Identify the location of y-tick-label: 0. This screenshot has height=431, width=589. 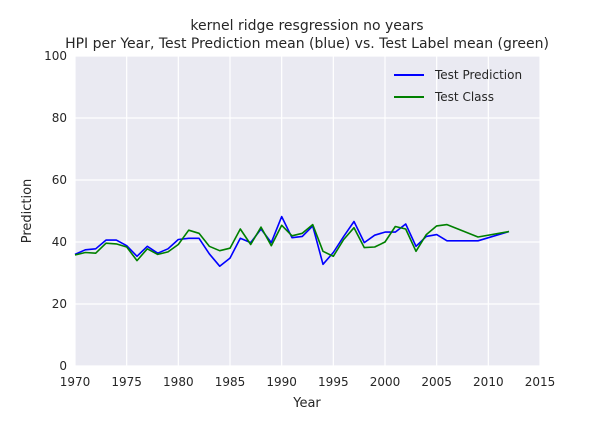
(63, 366).